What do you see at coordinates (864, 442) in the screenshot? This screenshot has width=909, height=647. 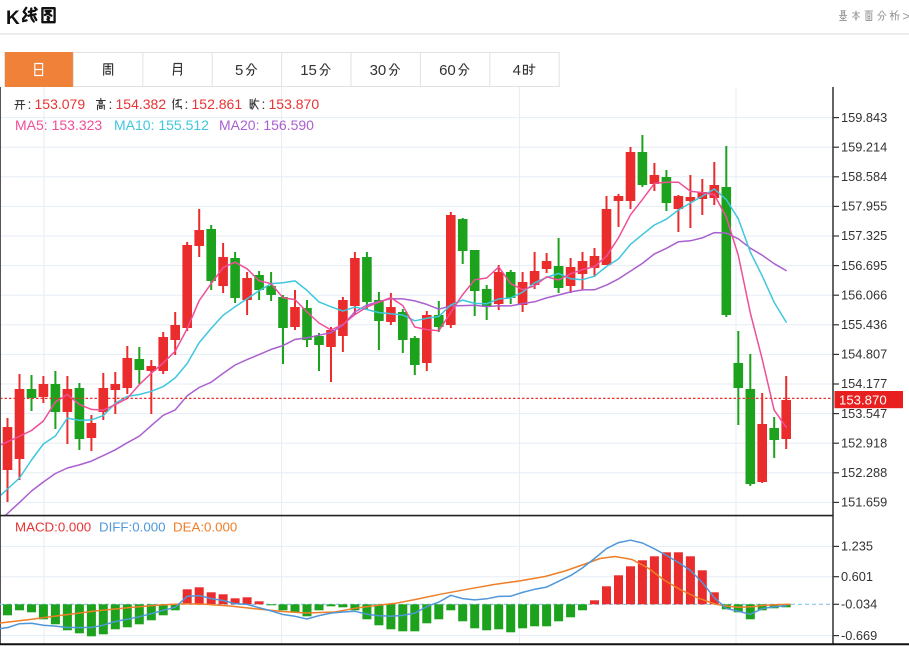 I see `svg-text: 152.918` at bounding box center [864, 442].